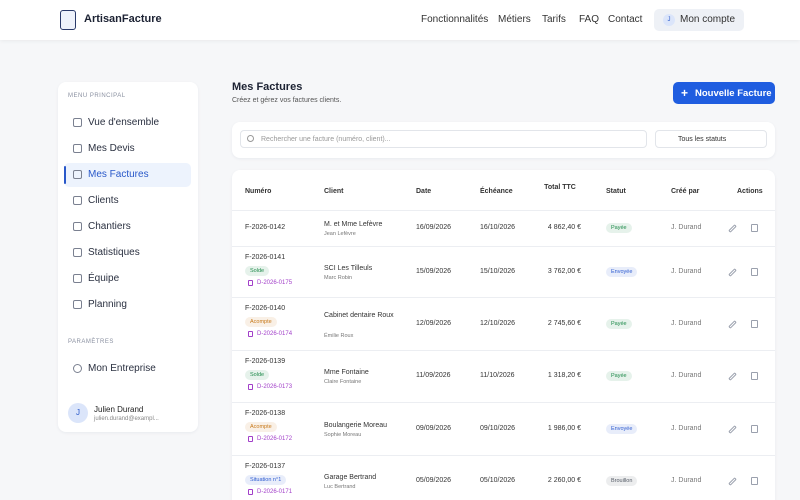 Image resolution: width=800 pixels, height=500 pixels. What do you see at coordinates (564, 271) in the screenshot?
I see `invoice-total: 3 762,00 €` at bounding box center [564, 271].